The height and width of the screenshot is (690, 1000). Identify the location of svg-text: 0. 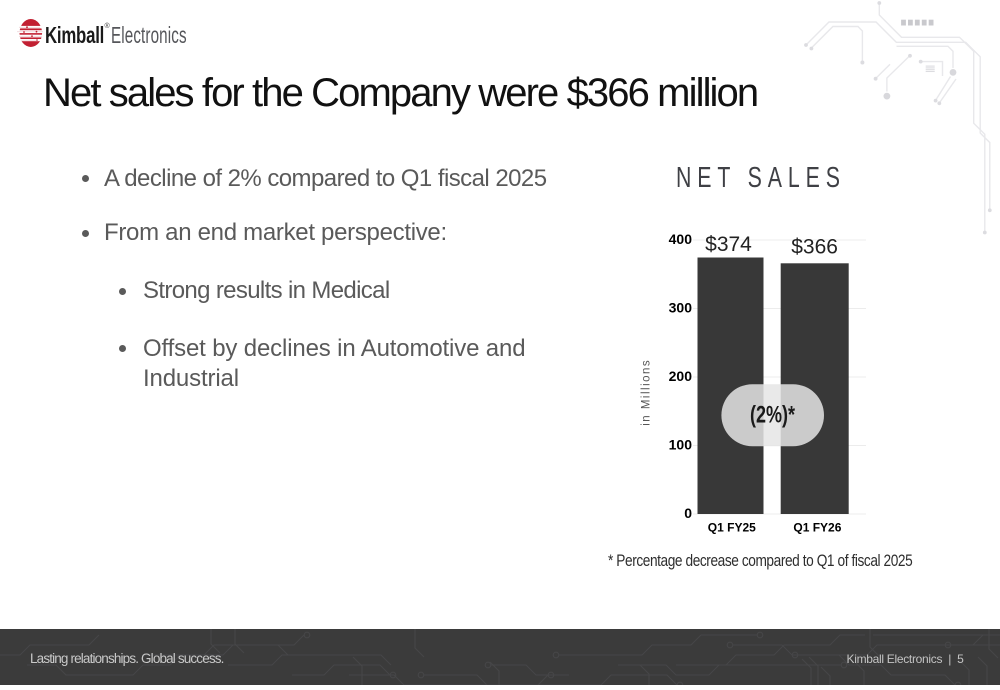
(688, 513).